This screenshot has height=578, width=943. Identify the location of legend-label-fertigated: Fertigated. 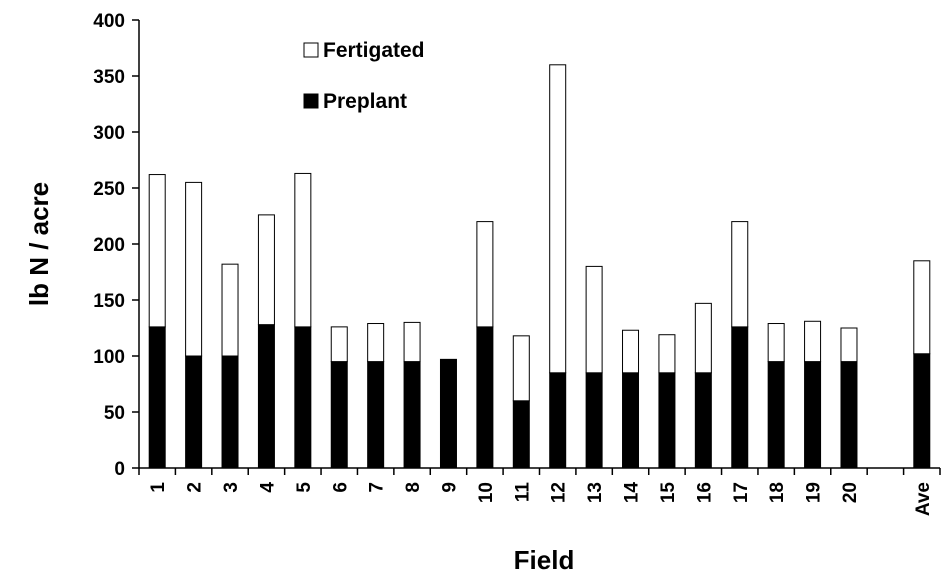
(374, 50).